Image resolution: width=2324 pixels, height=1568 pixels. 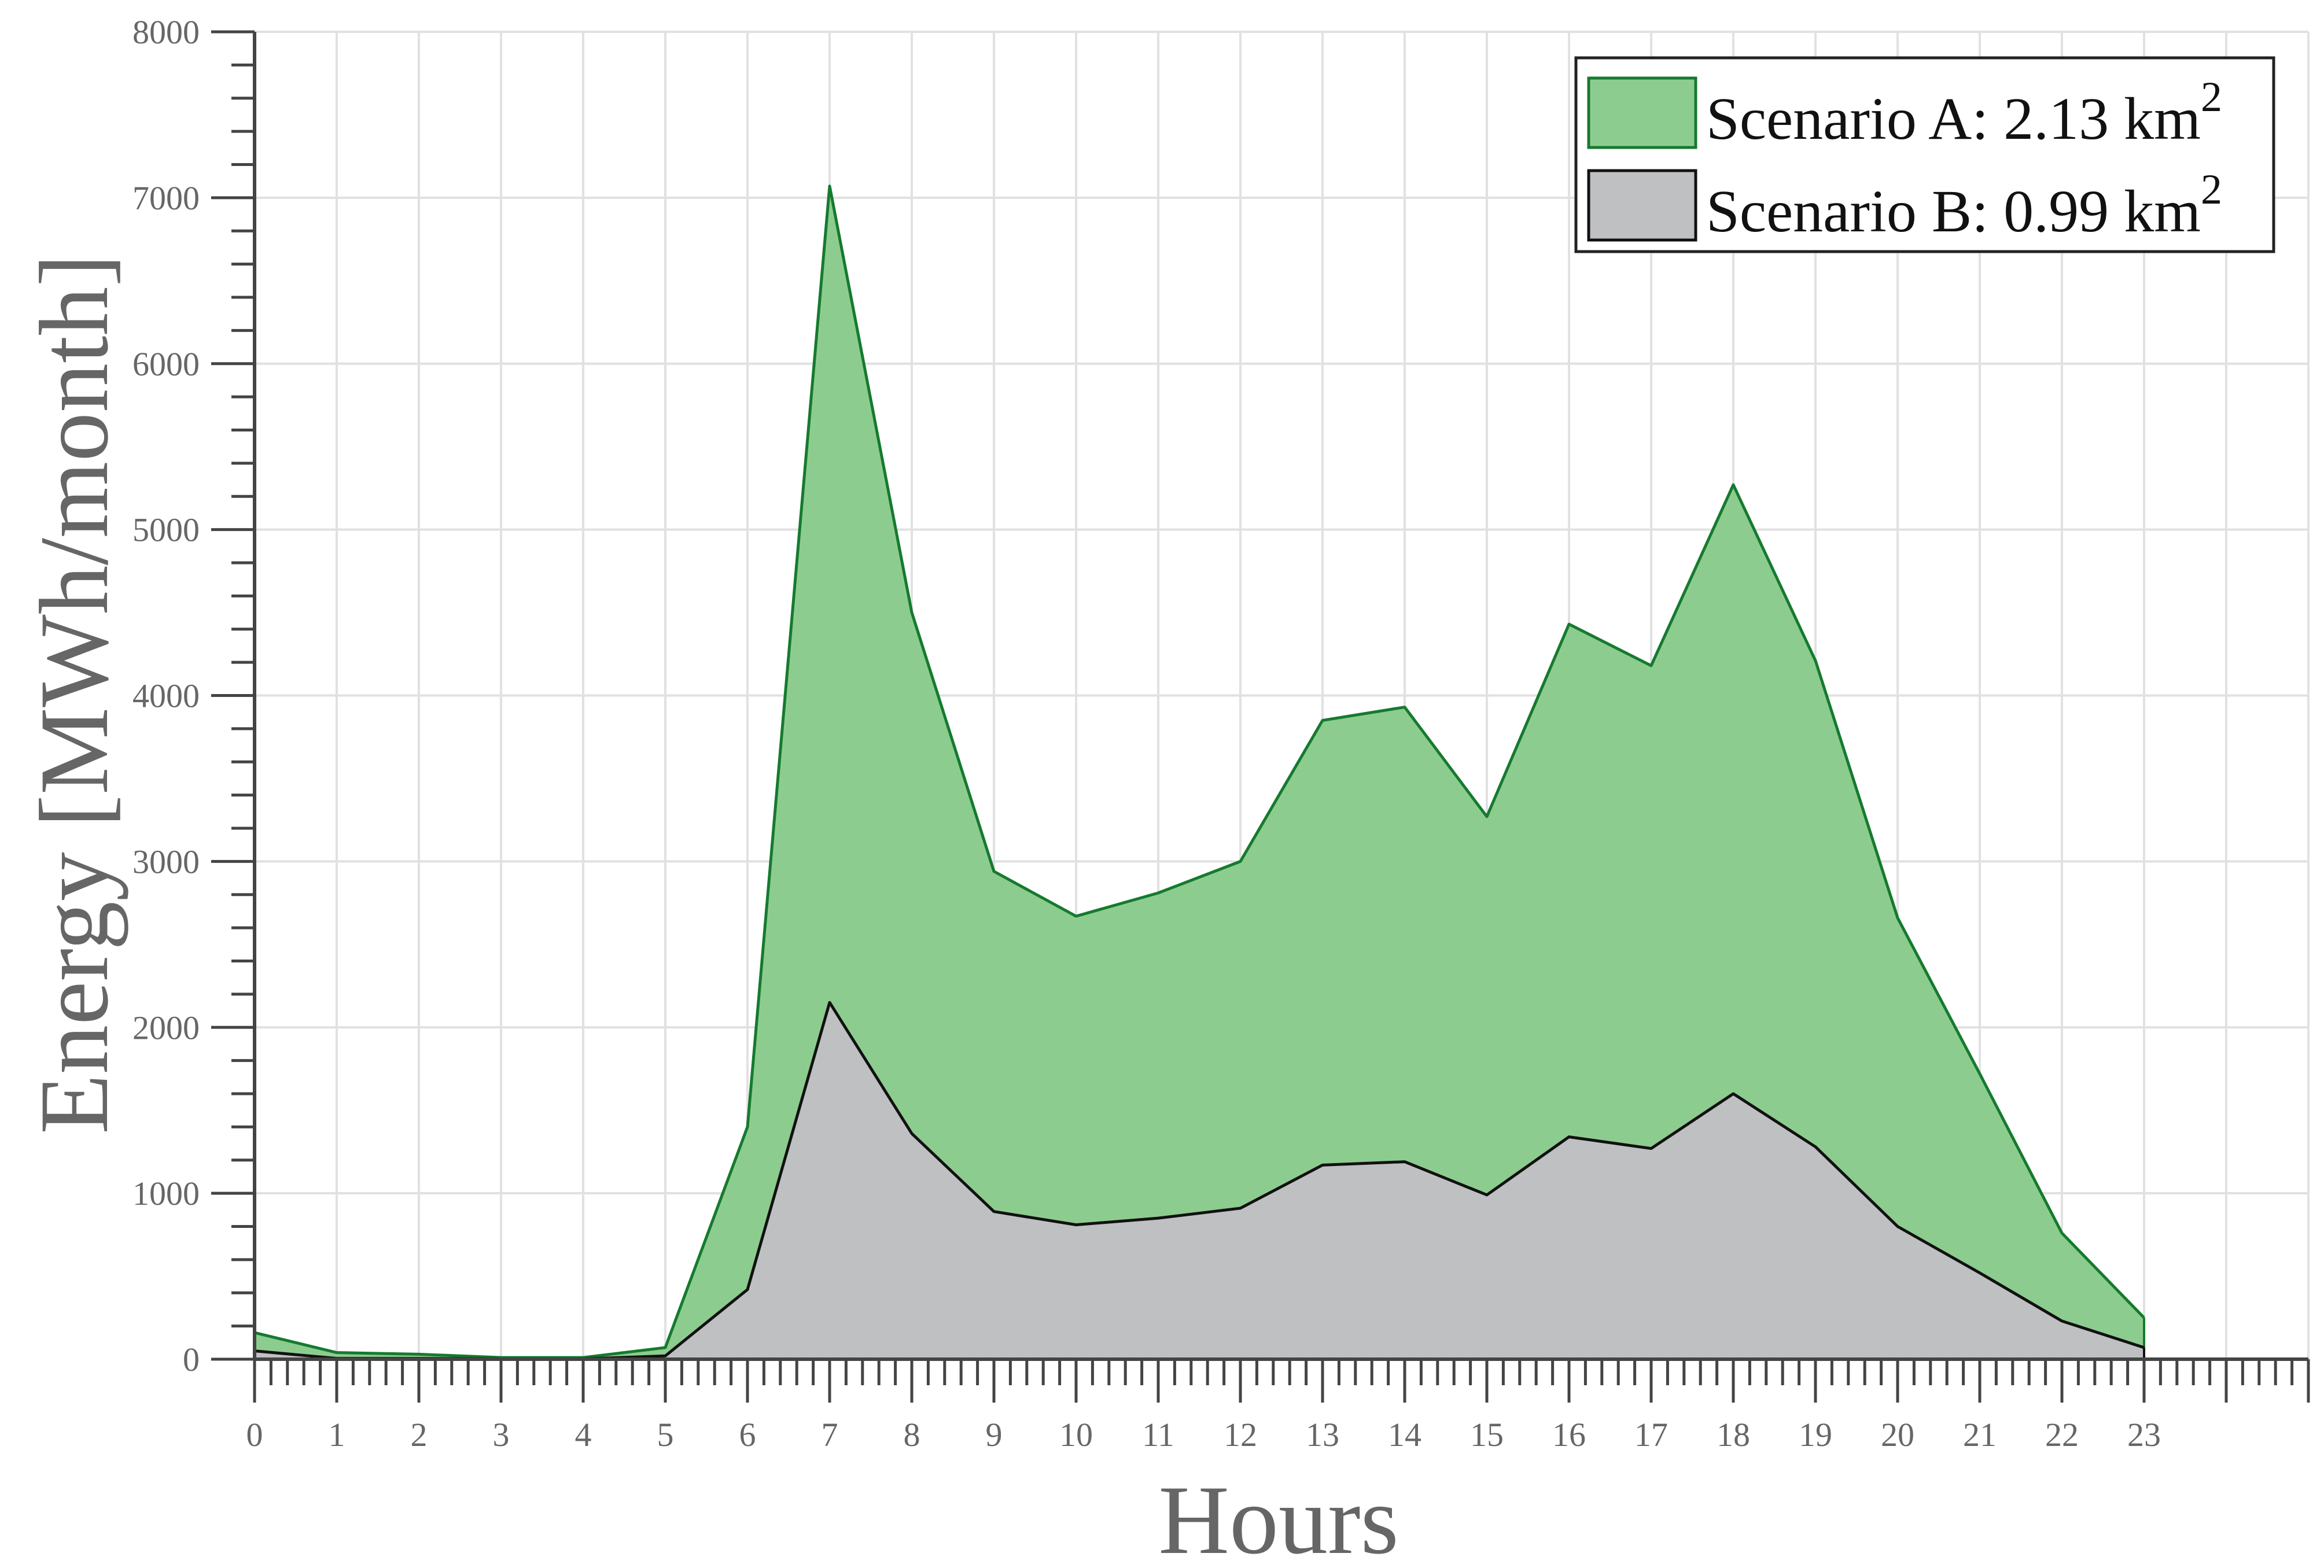 What do you see at coordinates (1569, 1434) in the screenshot?
I see `x-tick-label: 16` at bounding box center [1569, 1434].